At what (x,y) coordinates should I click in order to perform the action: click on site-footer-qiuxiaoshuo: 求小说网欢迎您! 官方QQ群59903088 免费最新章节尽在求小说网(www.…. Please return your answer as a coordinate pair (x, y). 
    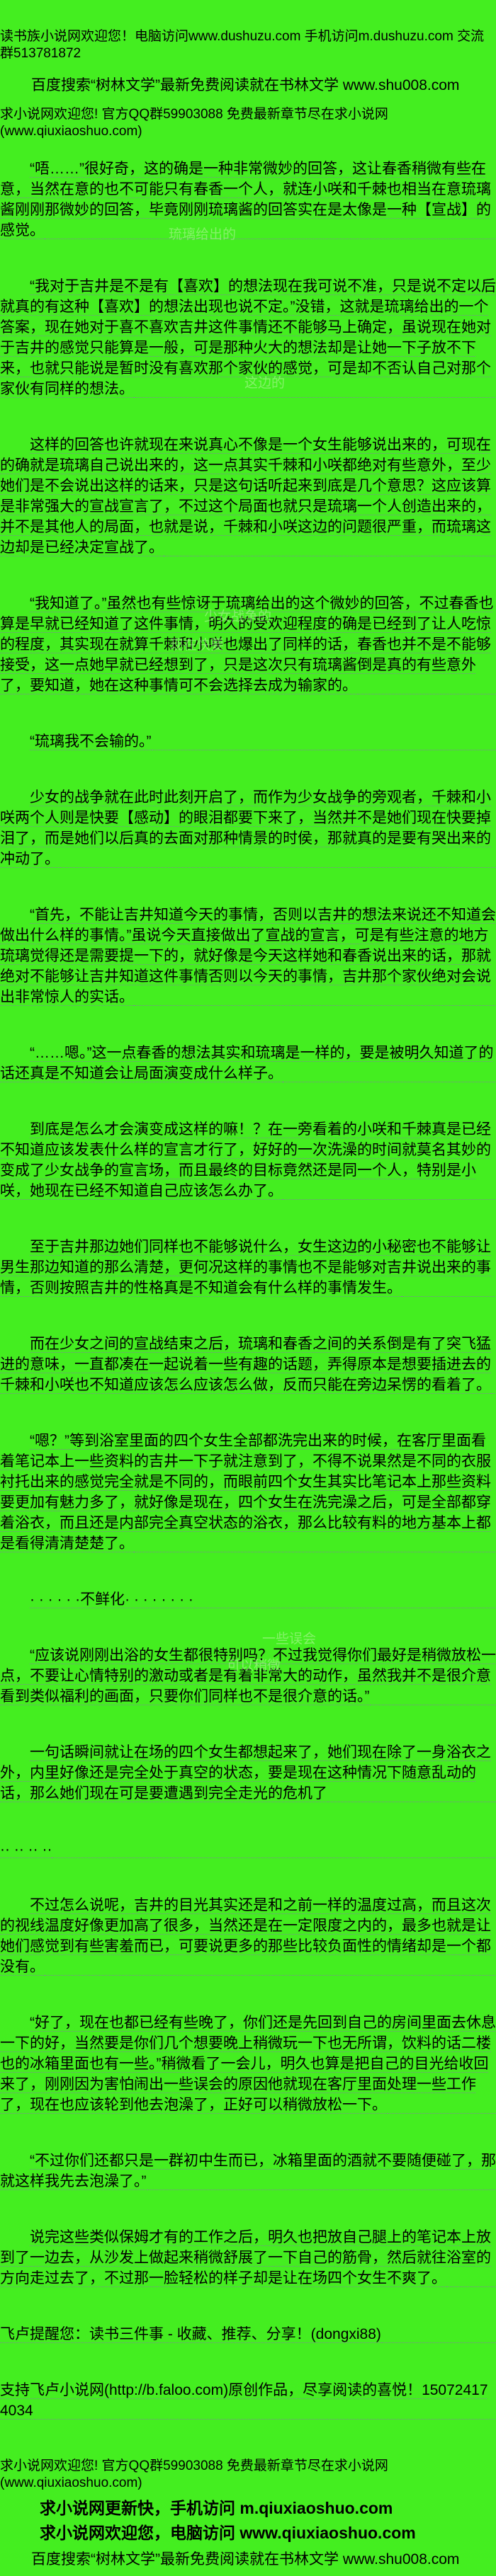
    Looking at the image, I should click on (194, 2474).